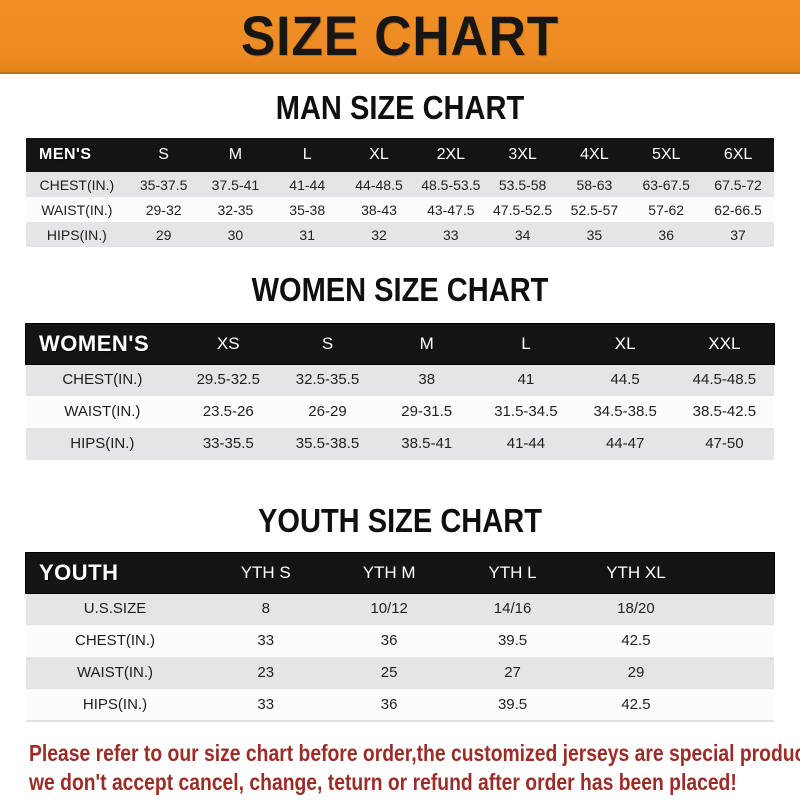  I want to click on table-row: WAIST(IN.) 23 25 27 29, so click(400, 672).